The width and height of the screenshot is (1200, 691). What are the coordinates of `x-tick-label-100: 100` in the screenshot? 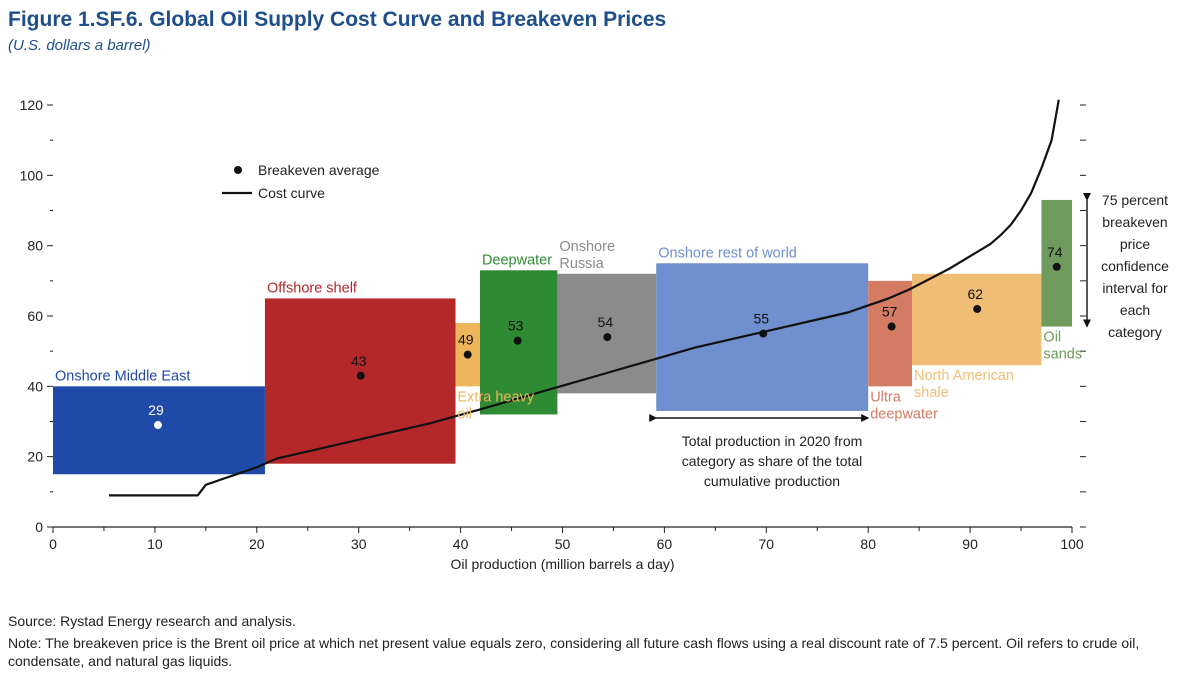 It's located at (1072, 544).